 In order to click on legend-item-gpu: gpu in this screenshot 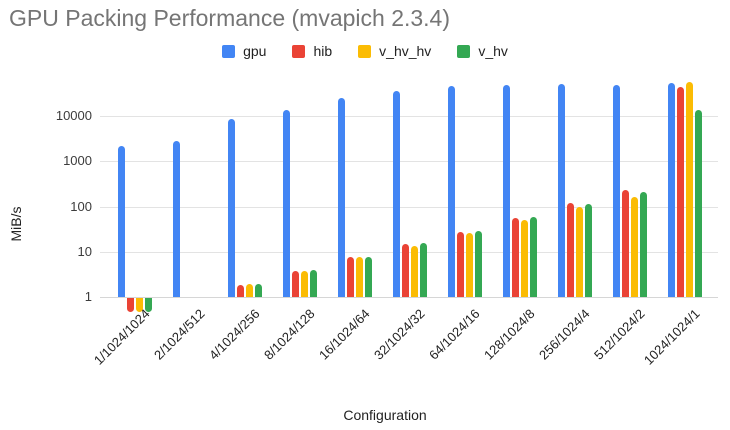, I will do `click(244, 51)`.